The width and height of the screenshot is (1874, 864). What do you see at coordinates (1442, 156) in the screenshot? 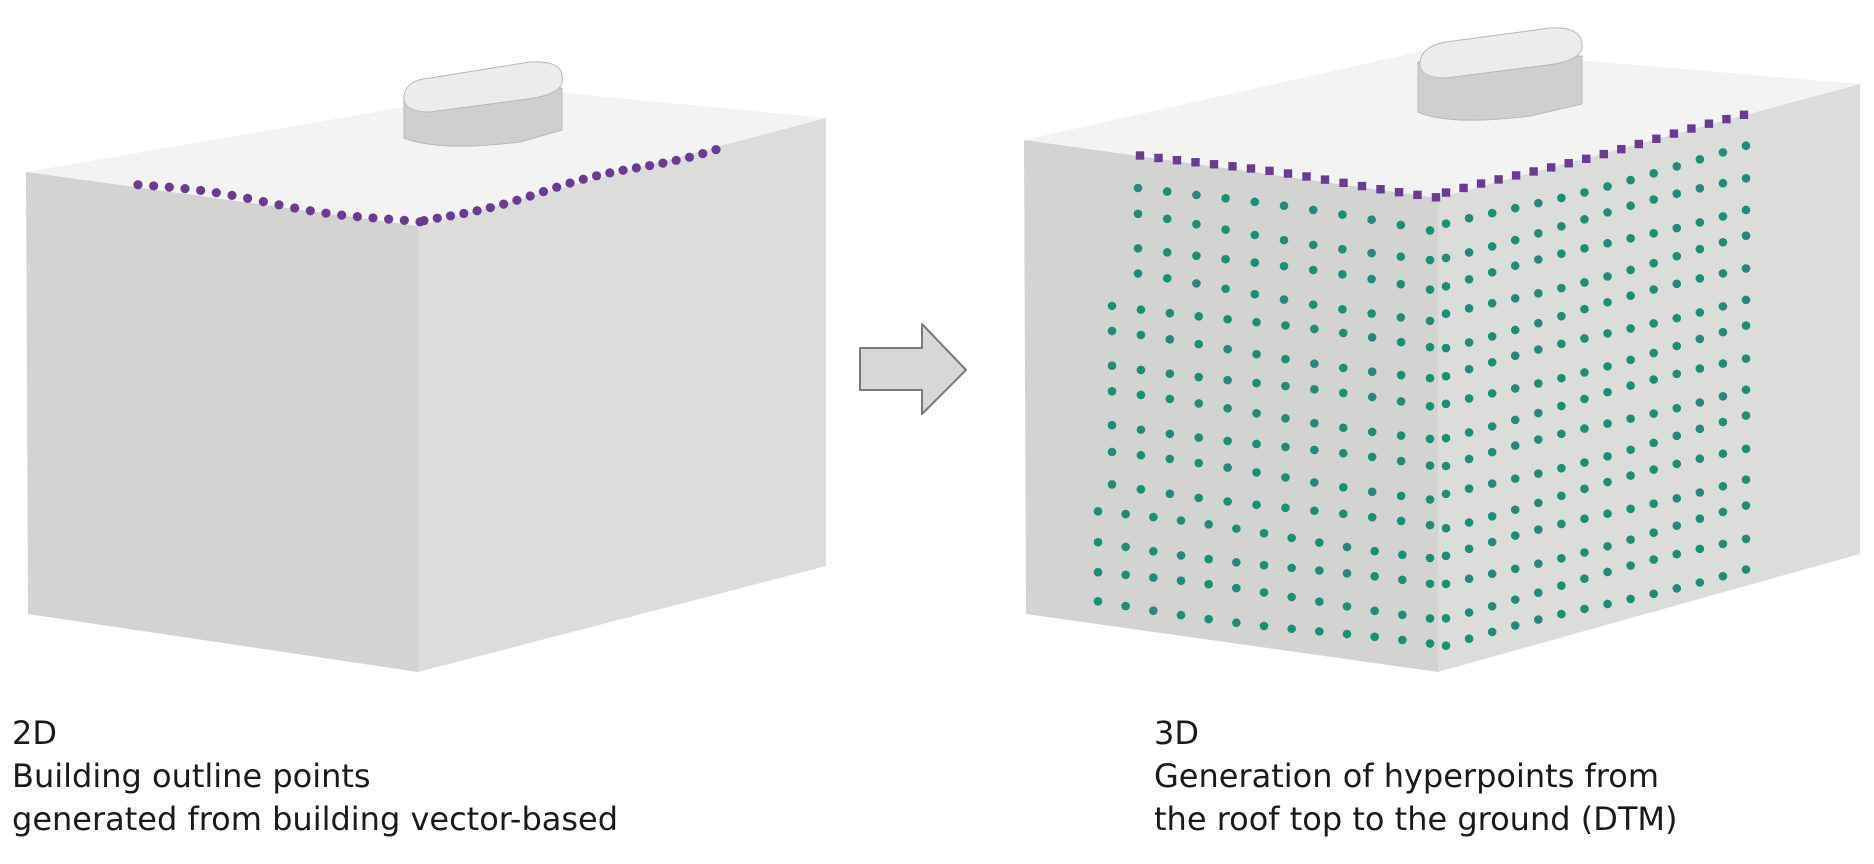
I see `hyperpoints-roof-outline` at bounding box center [1442, 156].